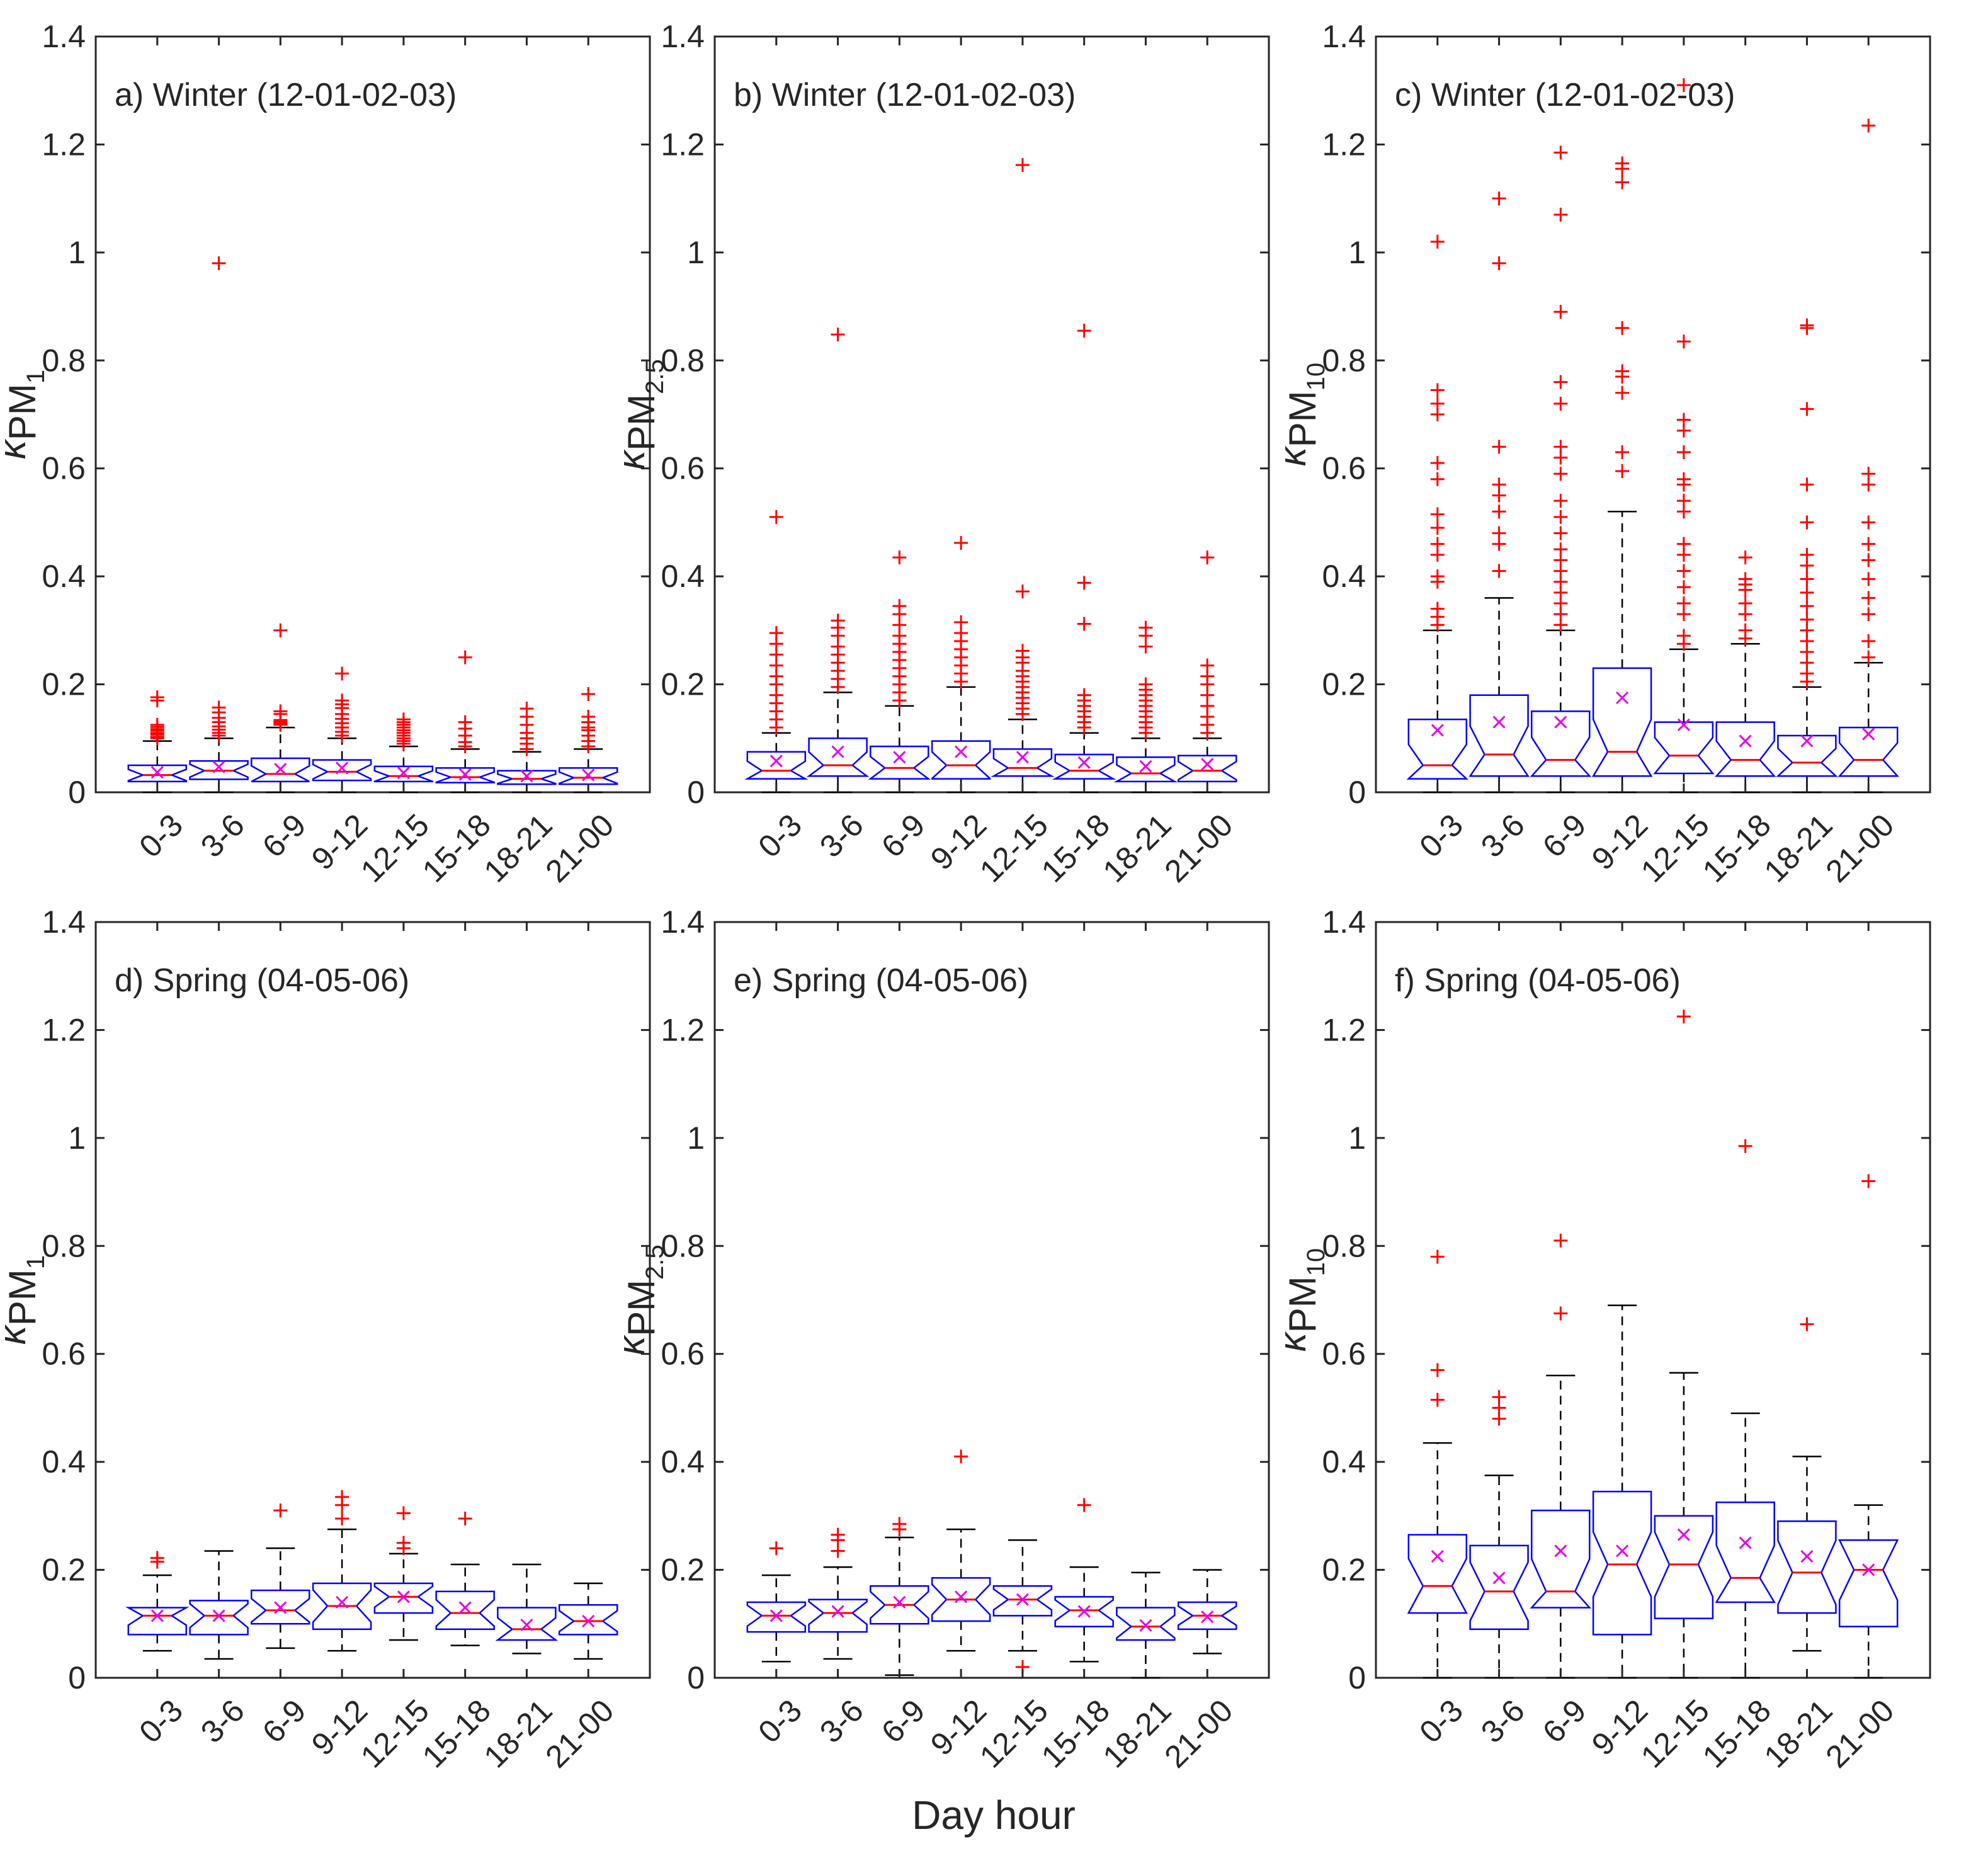  What do you see at coordinates (262, 980) in the screenshot?
I see `panel-title: d) Spring (04-05-06)` at bounding box center [262, 980].